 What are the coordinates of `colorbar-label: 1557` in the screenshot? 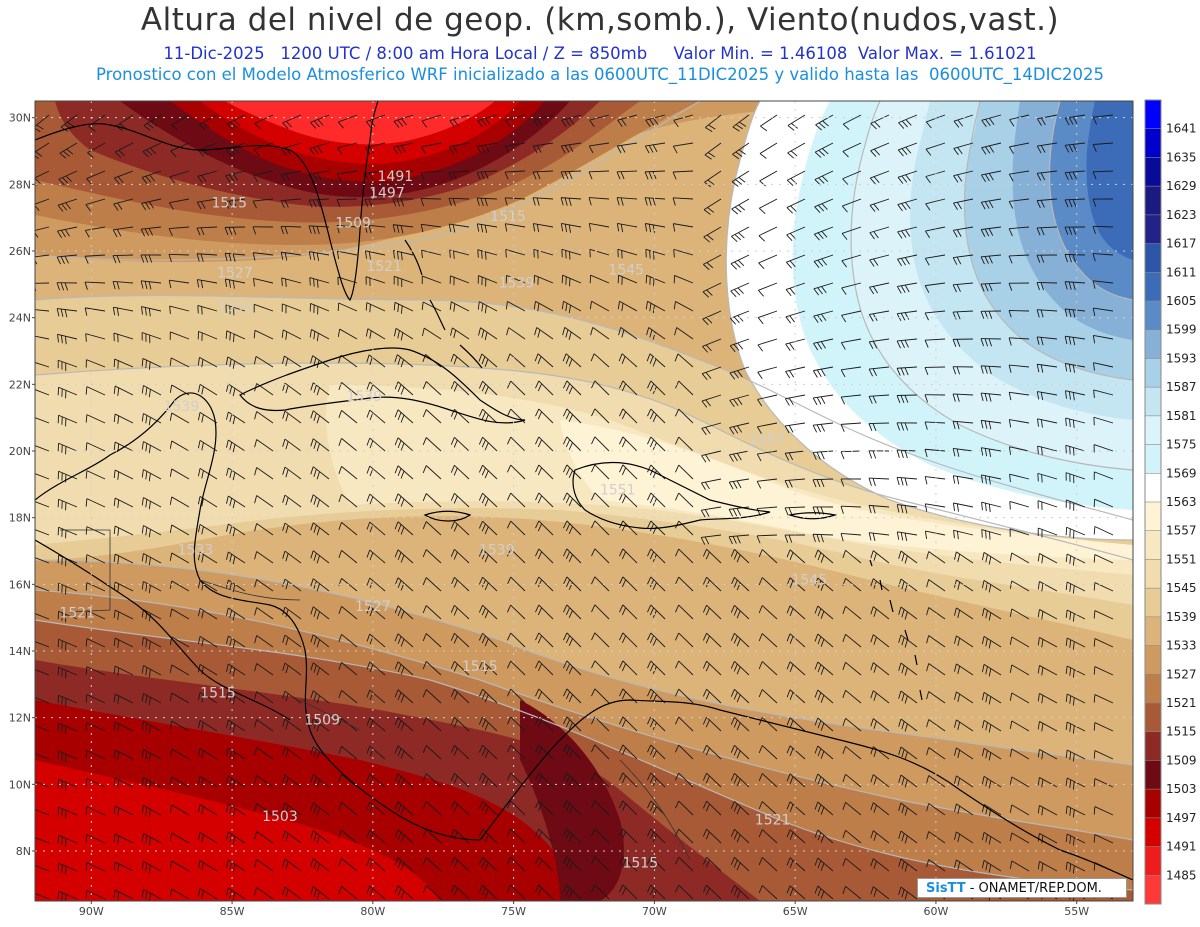 It's located at (1181, 531).